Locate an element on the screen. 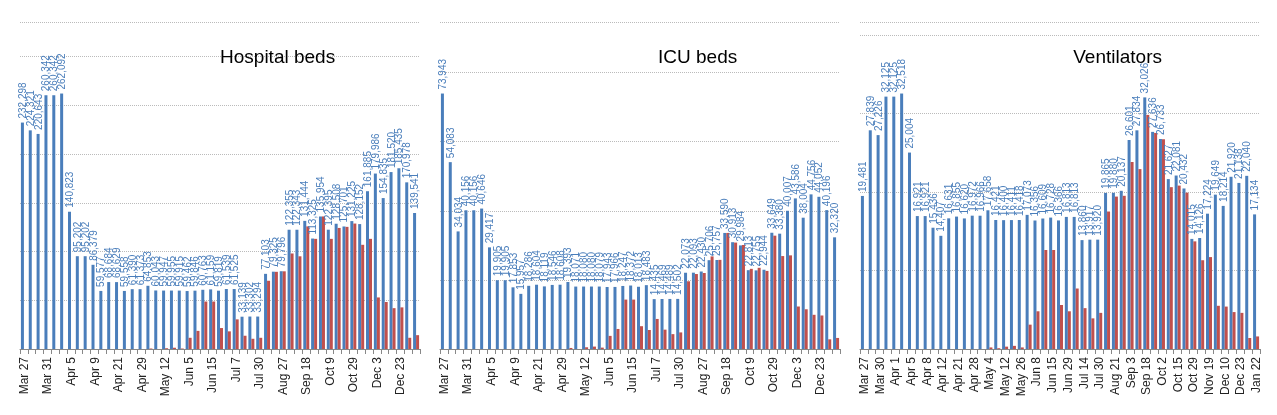  data-label: 27,636 is located at coordinates (1153, 112).